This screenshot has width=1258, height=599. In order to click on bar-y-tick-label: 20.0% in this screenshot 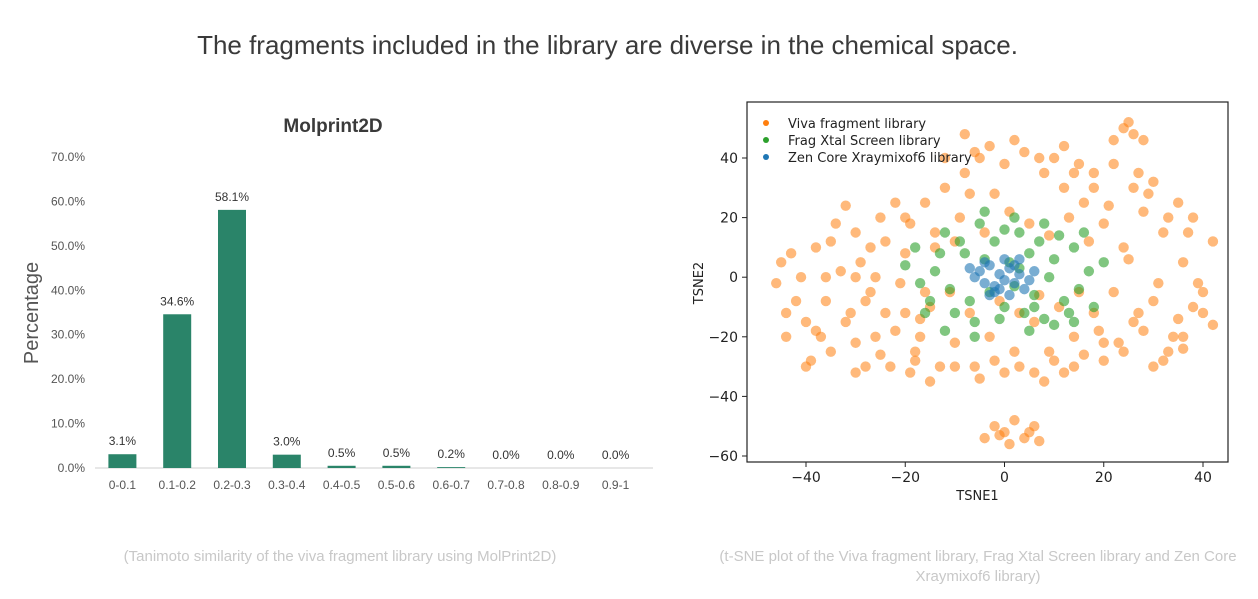, I will do `click(68, 379)`.